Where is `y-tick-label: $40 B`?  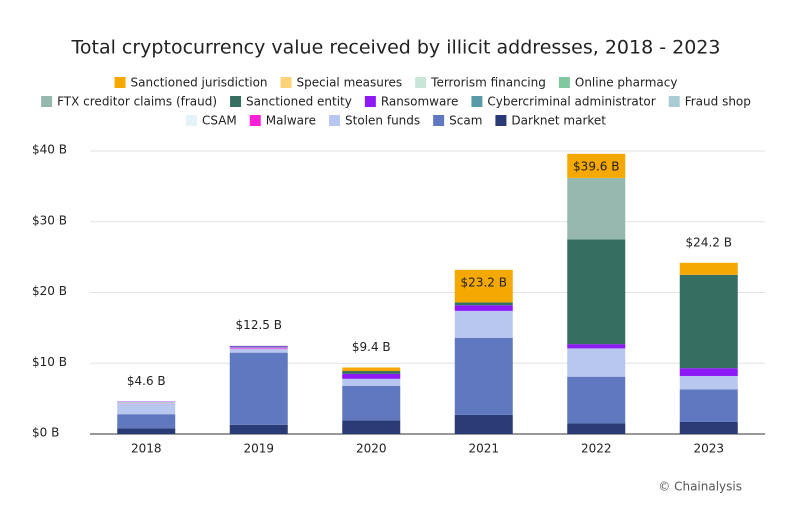
y-tick-label: $40 B is located at coordinates (49, 150).